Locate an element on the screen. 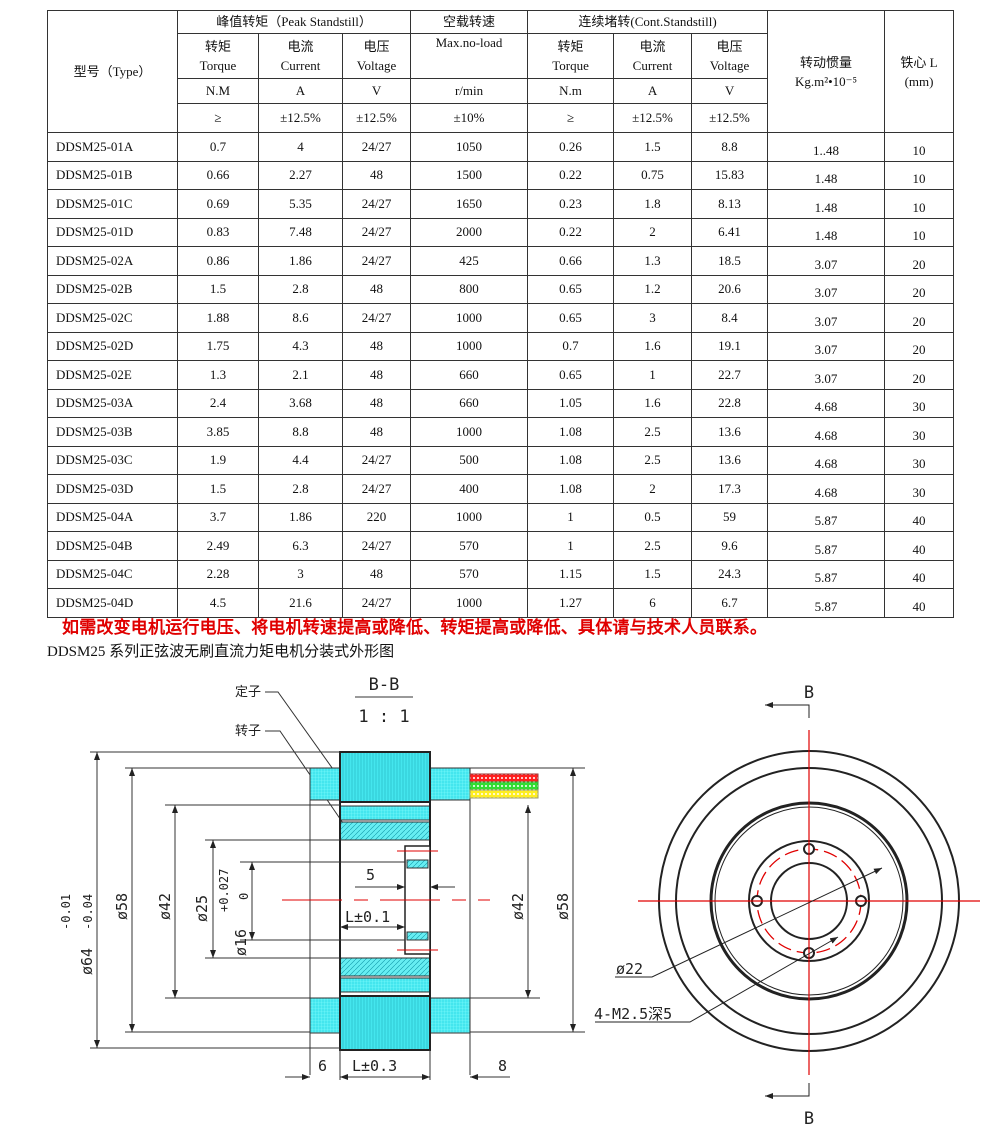 The image size is (1000, 1136). inertia-label: 转动惯量 is located at coordinates (826, 62).